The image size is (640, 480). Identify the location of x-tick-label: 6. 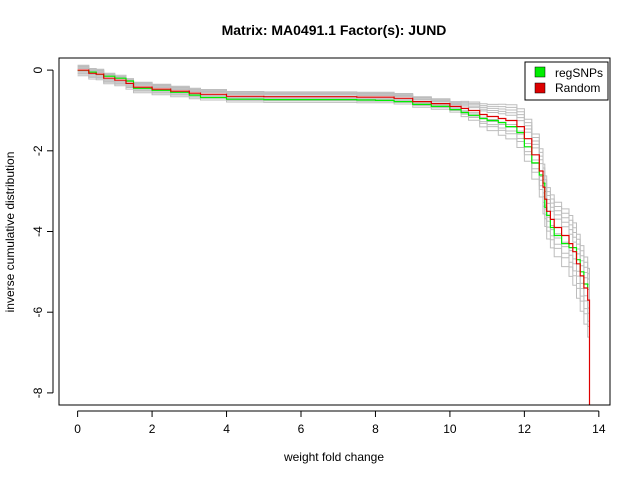
(301, 429).